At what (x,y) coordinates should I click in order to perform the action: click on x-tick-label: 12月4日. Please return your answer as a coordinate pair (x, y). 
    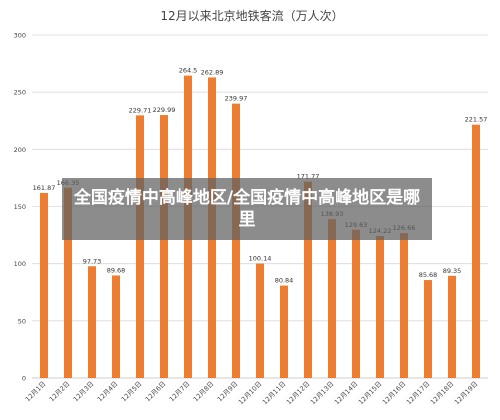
    Looking at the image, I should click on (108, 392).